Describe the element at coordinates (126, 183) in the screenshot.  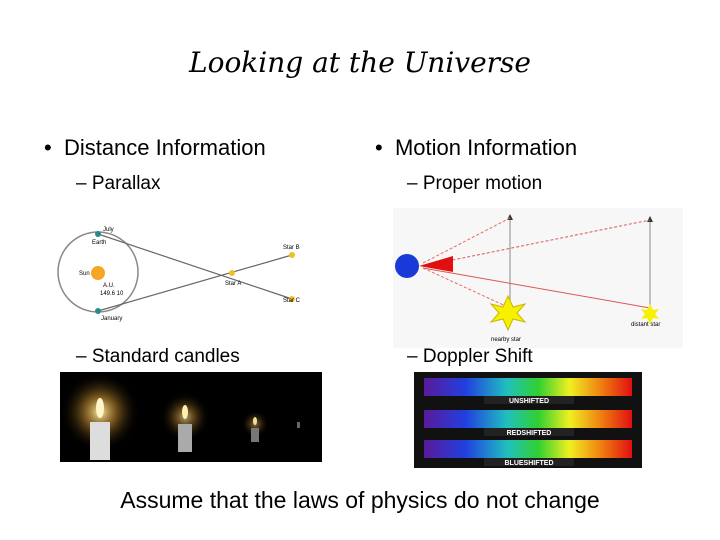
I see `sub-bullet-text: Parallax` at that location.